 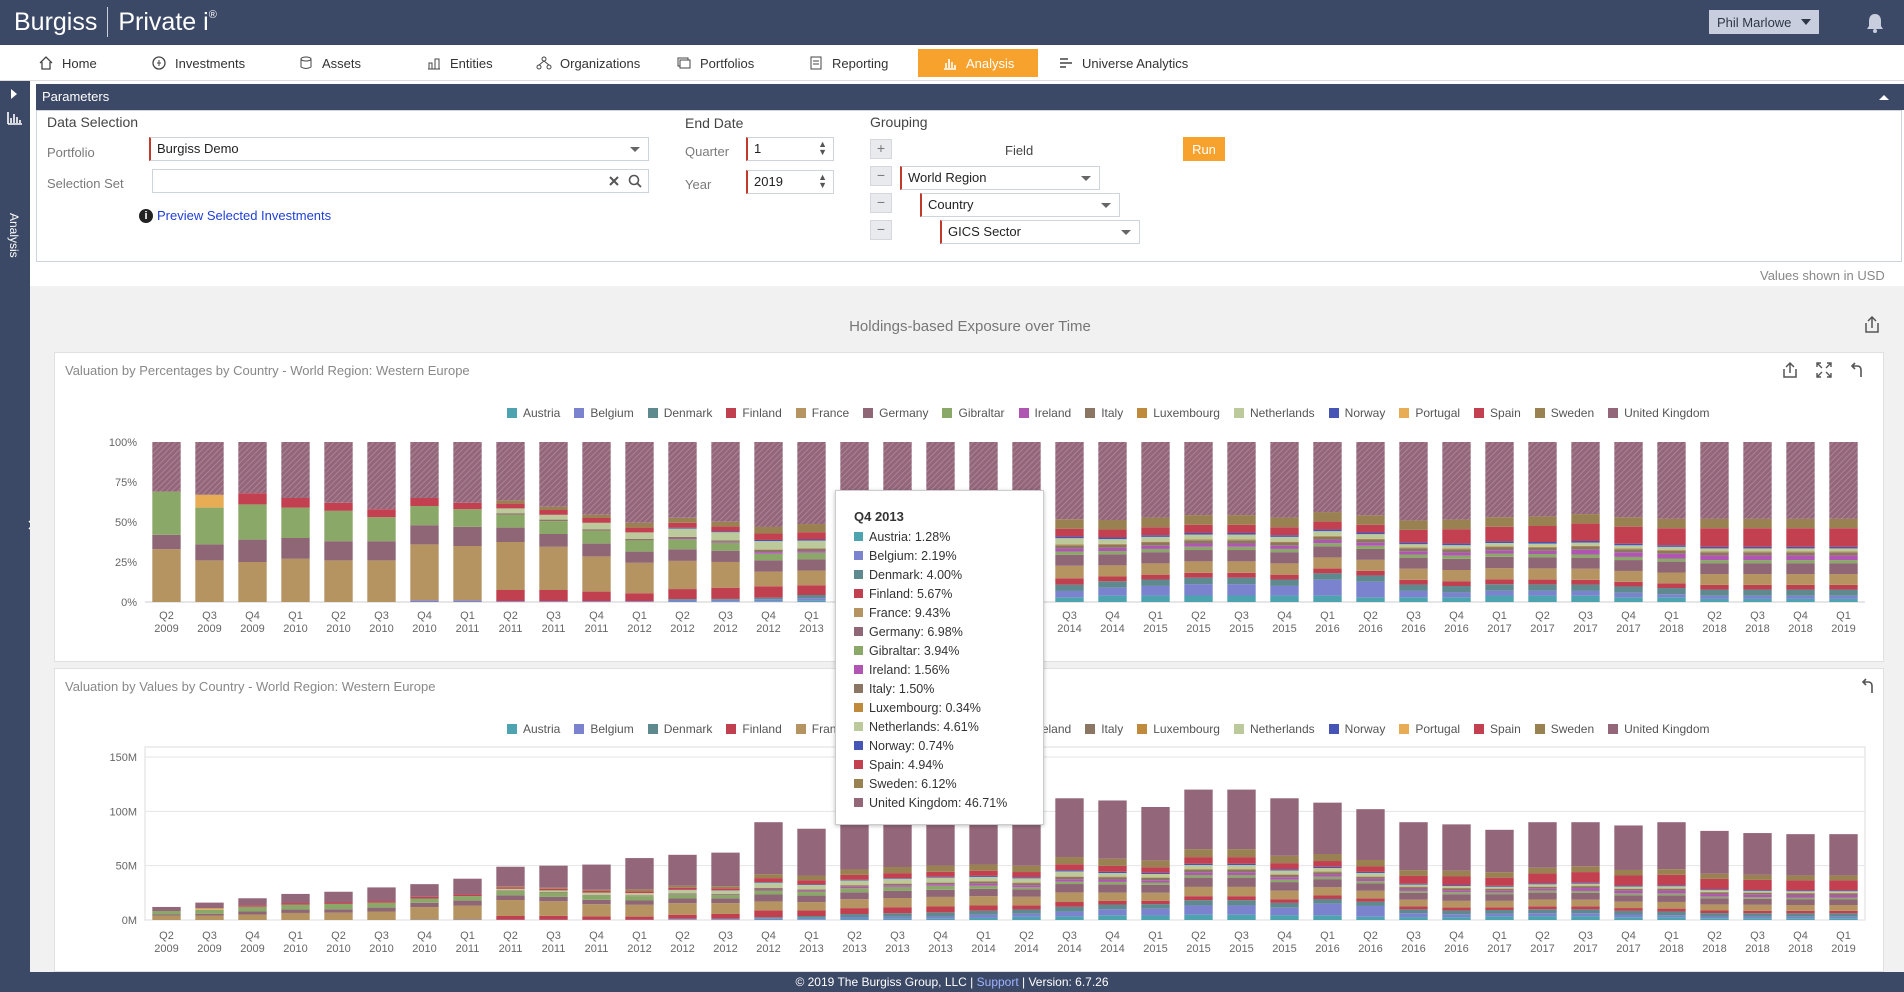 I want to click on burgiss-logo: Burgiss Private i ®, so click(x=115, y=22).